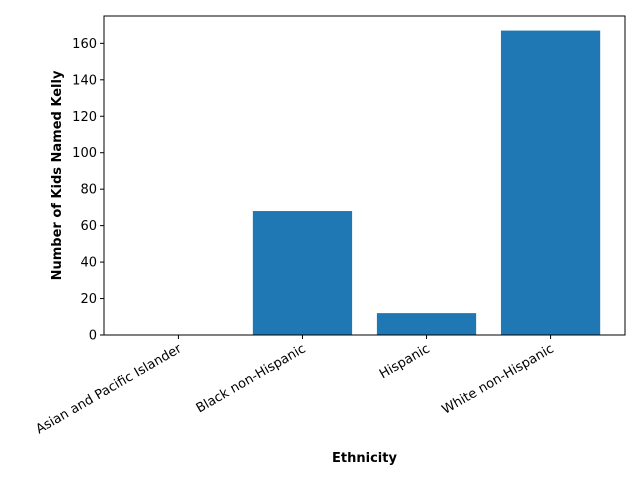  What do you see at coordinates (93, 336) in the screenshot?
I see `y-tick-label-0: 0` at bounding box center [93, 336].